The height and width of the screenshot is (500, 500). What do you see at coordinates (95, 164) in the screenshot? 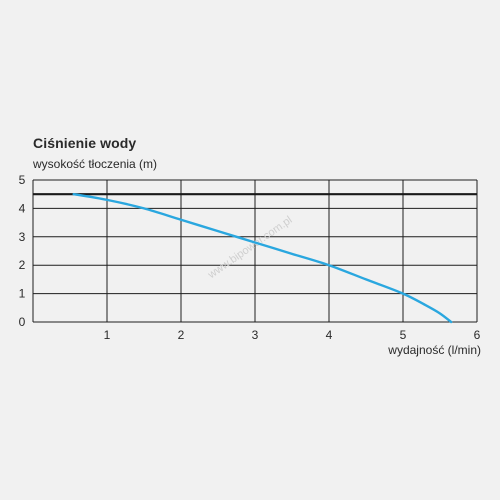
I see `y-axis-label: wysokość tłoczenia (m)` at bounding box center [95, 164].